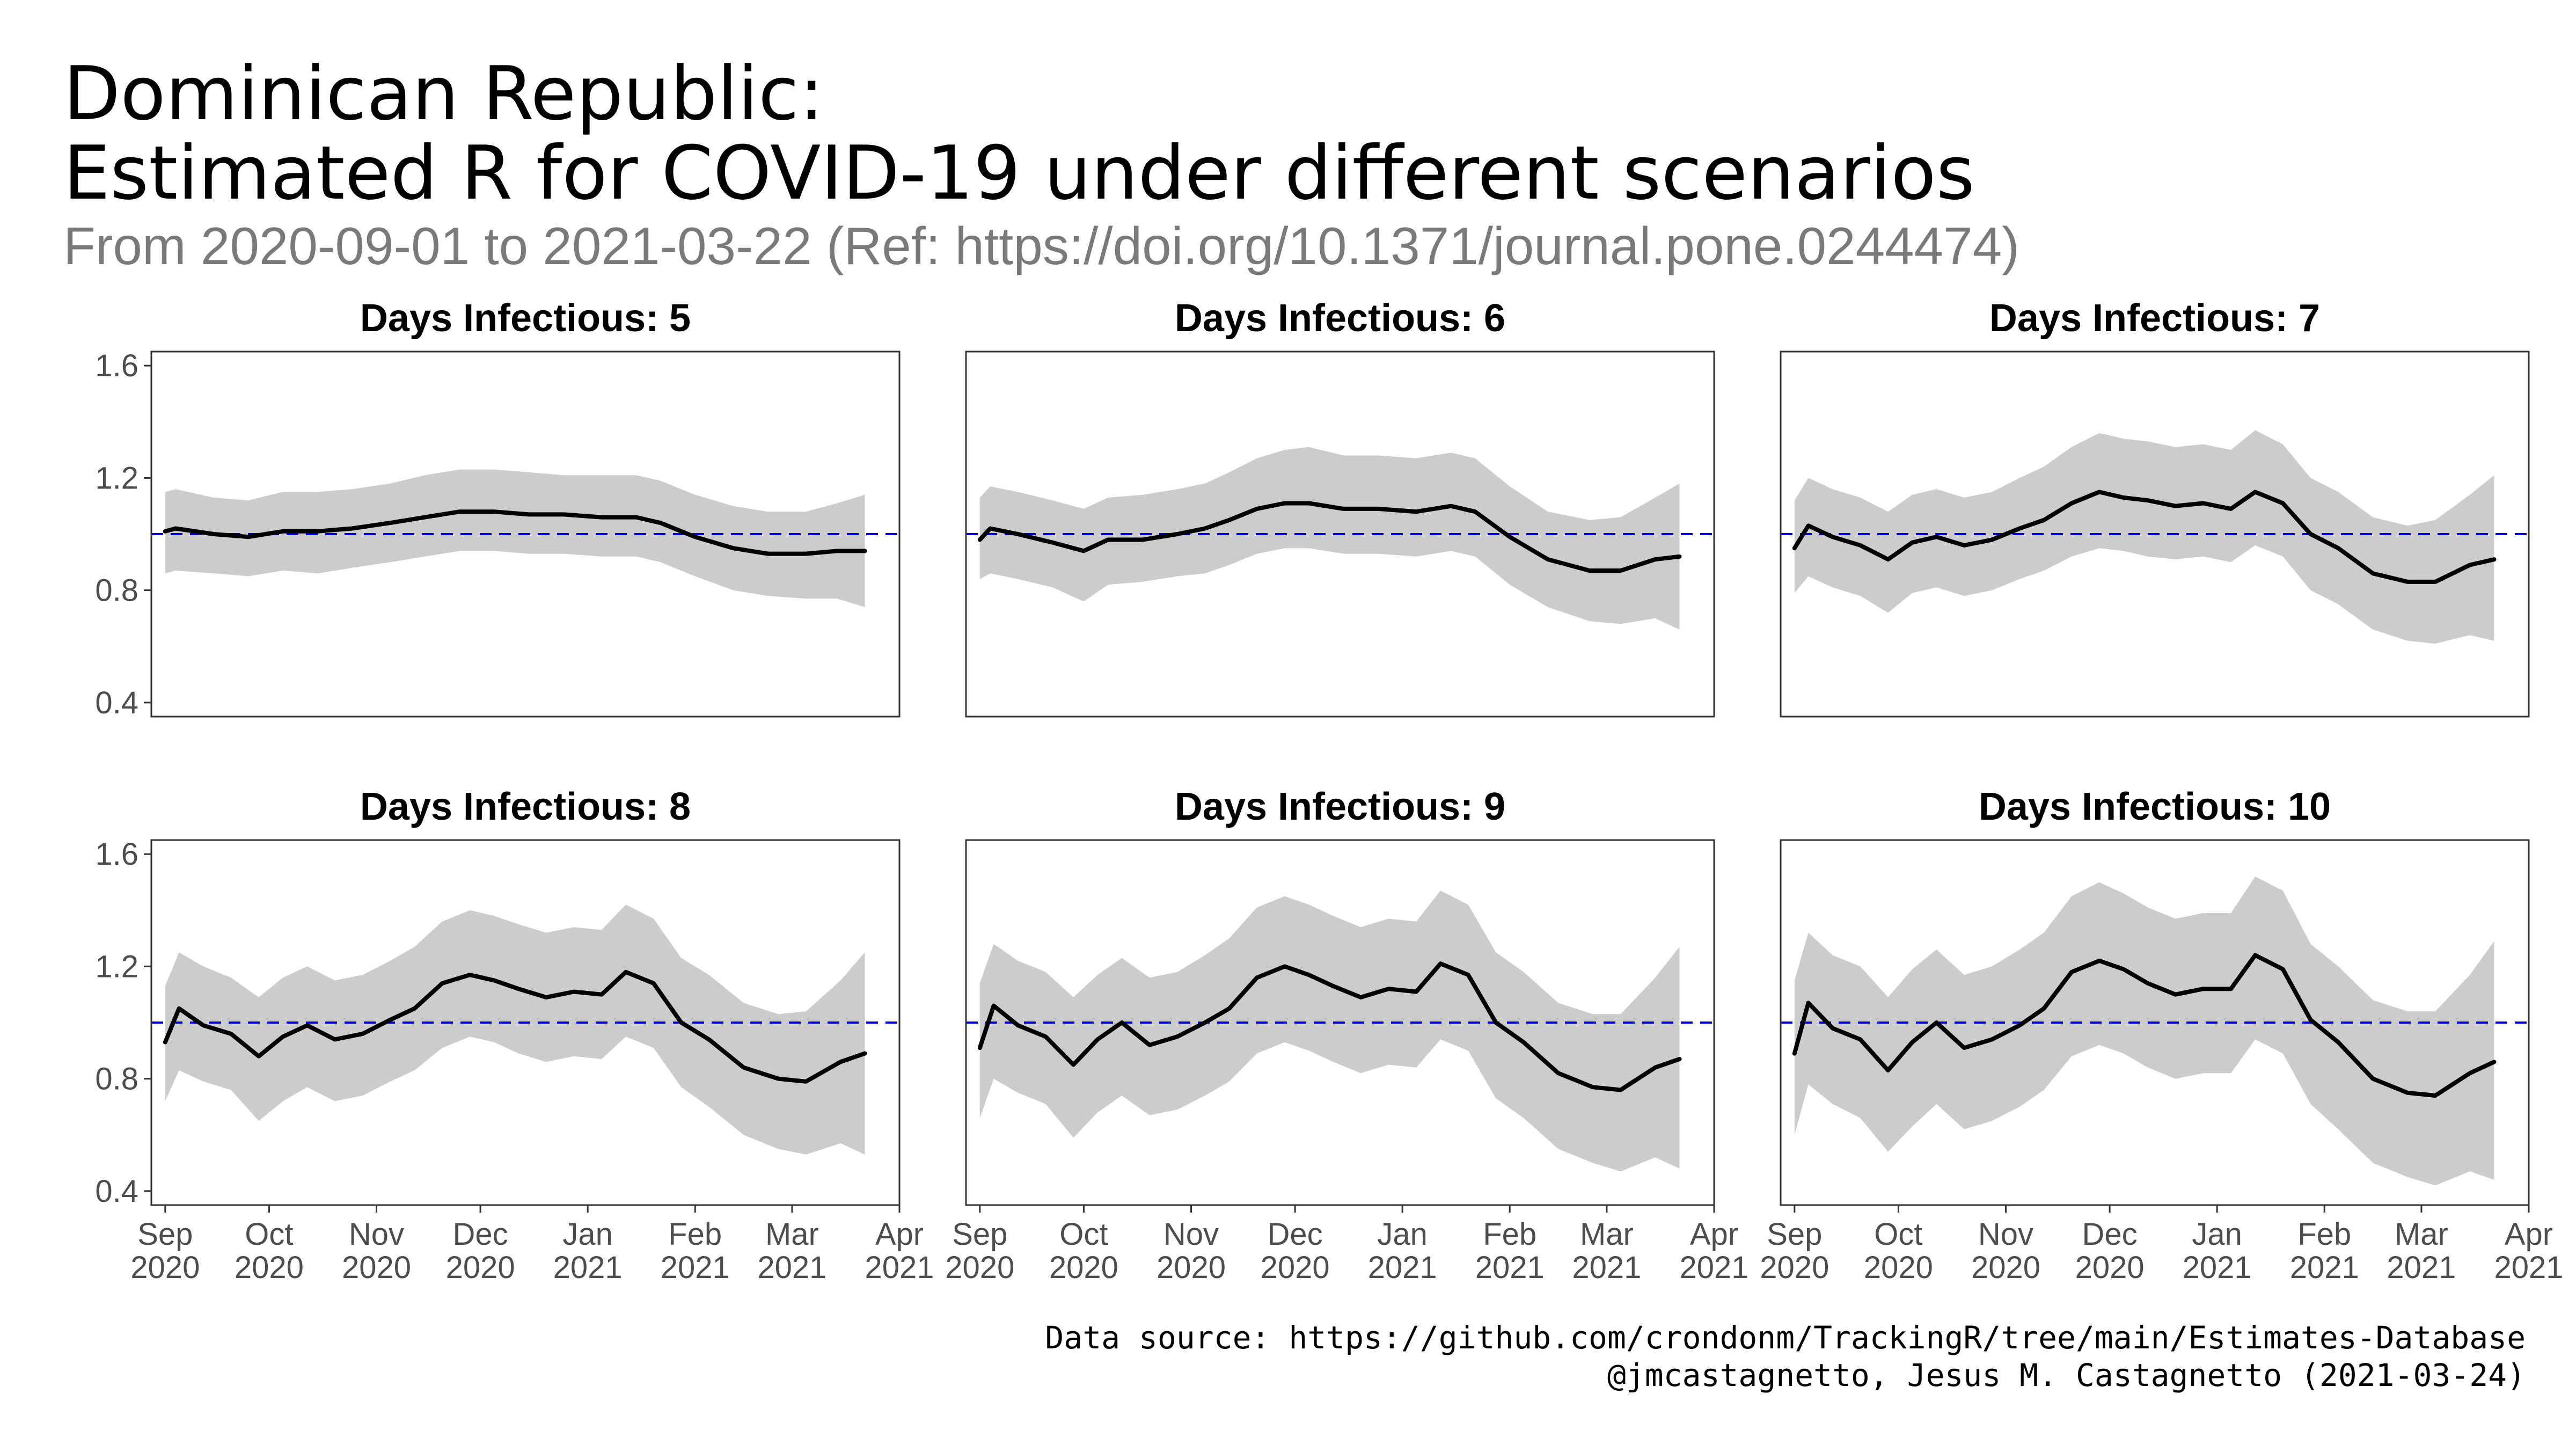 The width and height of the screenshot is (2576, 1452). What do you see at coordinates (1340, 318) in the screenshot?
I see `facet-title: Days Infectious: 6` at bounding box center [1340, 318].